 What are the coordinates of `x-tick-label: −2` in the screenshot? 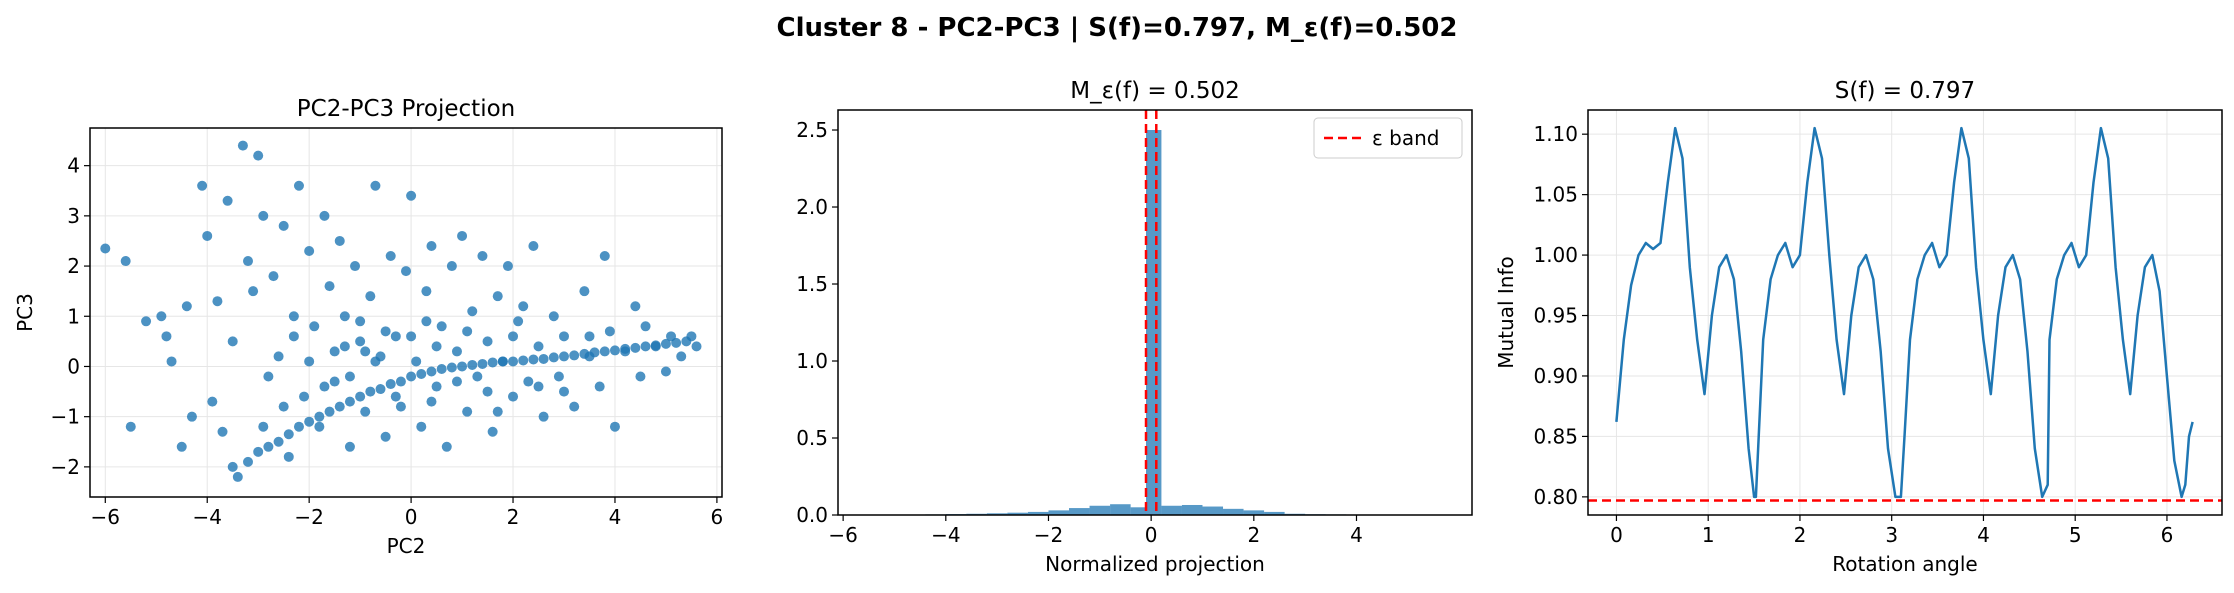 It's located at (1048, 535).